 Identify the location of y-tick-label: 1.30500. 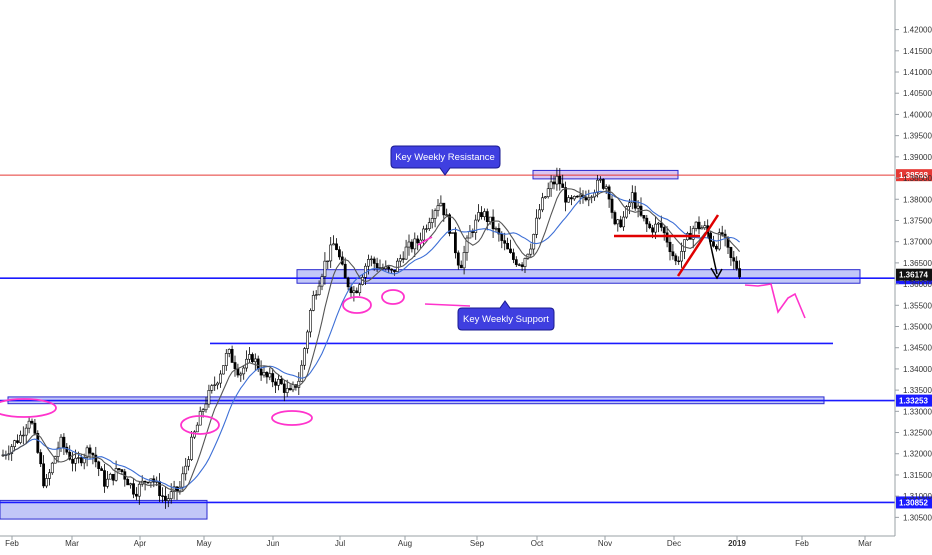
(917, 517).